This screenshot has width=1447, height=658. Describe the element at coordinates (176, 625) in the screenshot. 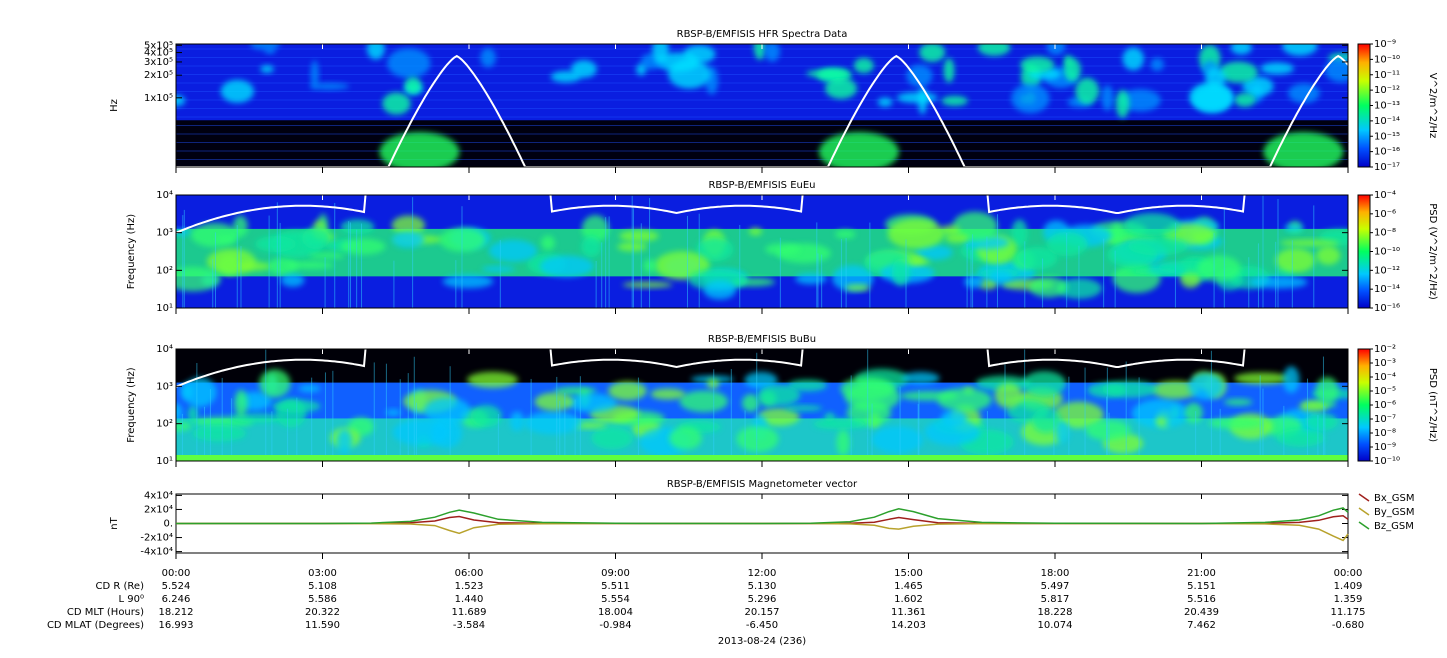

I see `ephemeris-value: 16.993` at that location.